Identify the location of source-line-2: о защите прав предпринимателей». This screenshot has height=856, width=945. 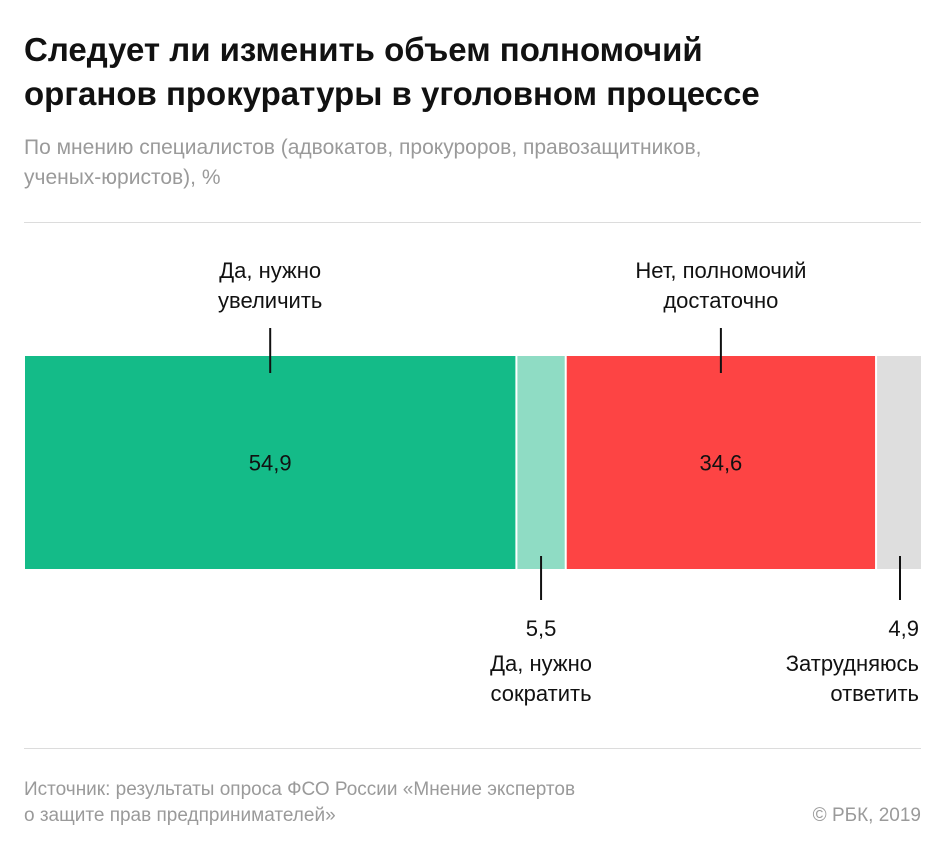
(180, 815).